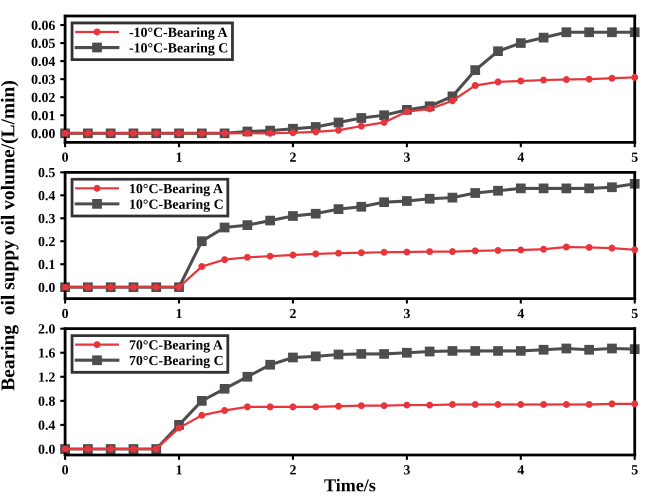  Describe the element at coordinates (43, 43) in the screenshot. I see `y-tick-label: 0.05` at that location.